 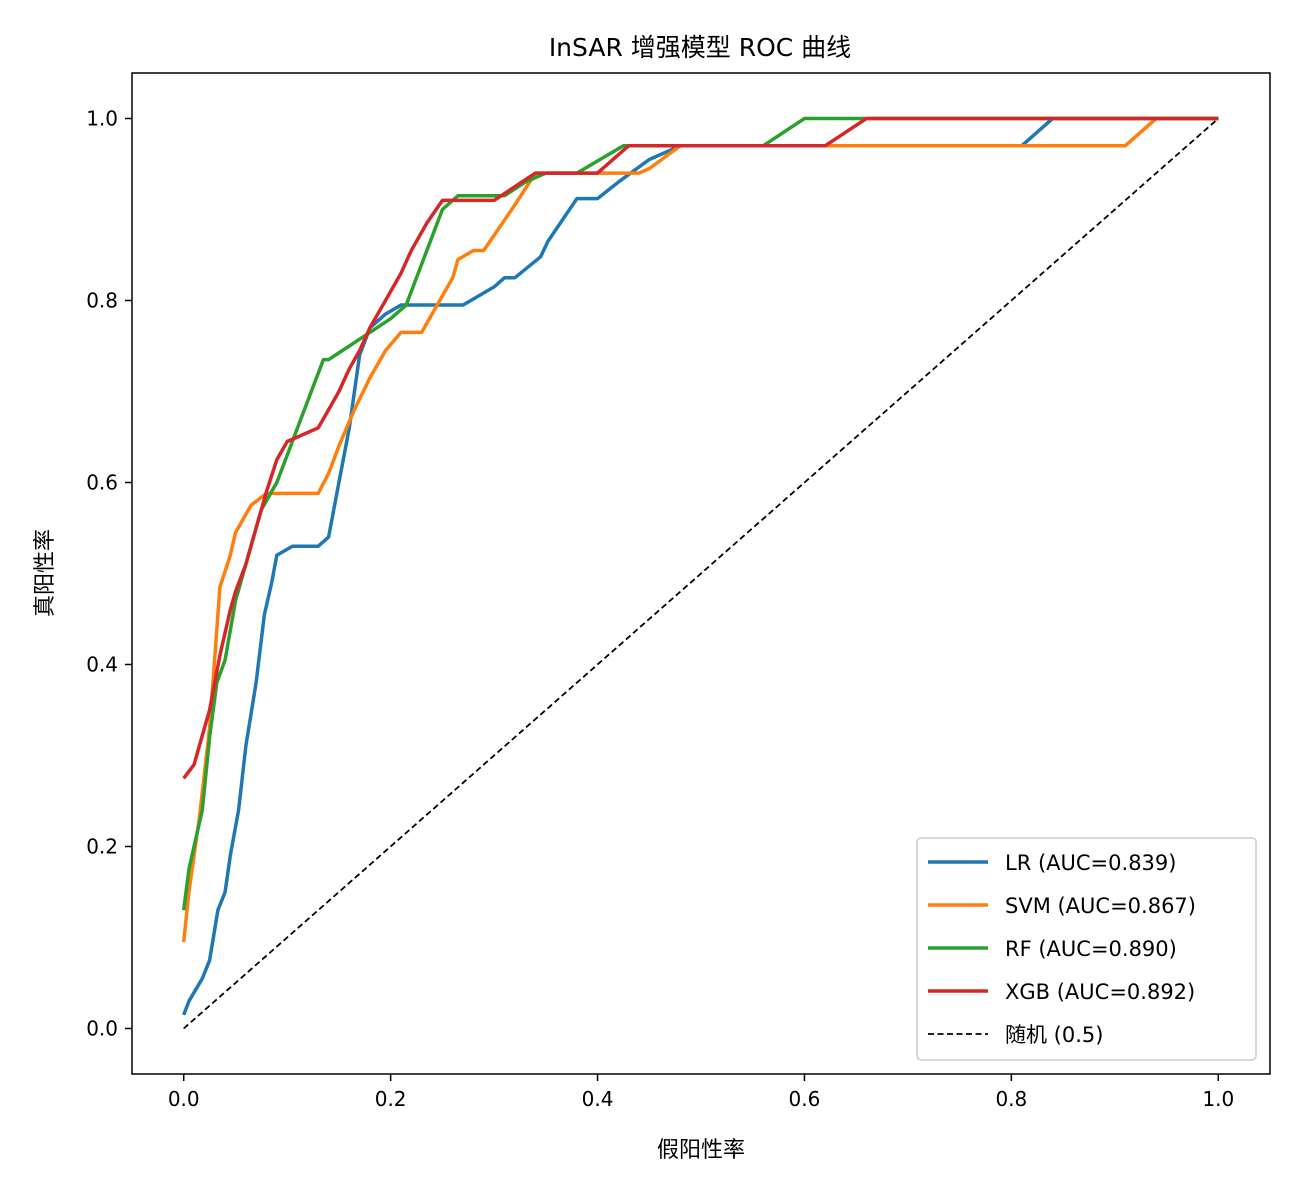 I want to click on y-tick-label: 0.2, so click(x=102, y=847).